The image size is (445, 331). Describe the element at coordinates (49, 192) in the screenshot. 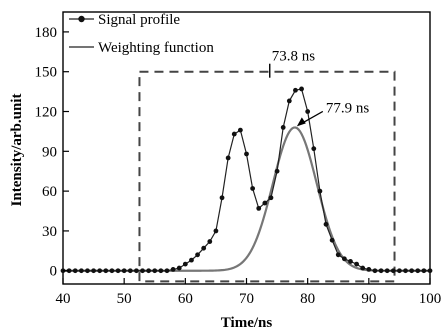

I see `y-tick-label: 60` at that location.